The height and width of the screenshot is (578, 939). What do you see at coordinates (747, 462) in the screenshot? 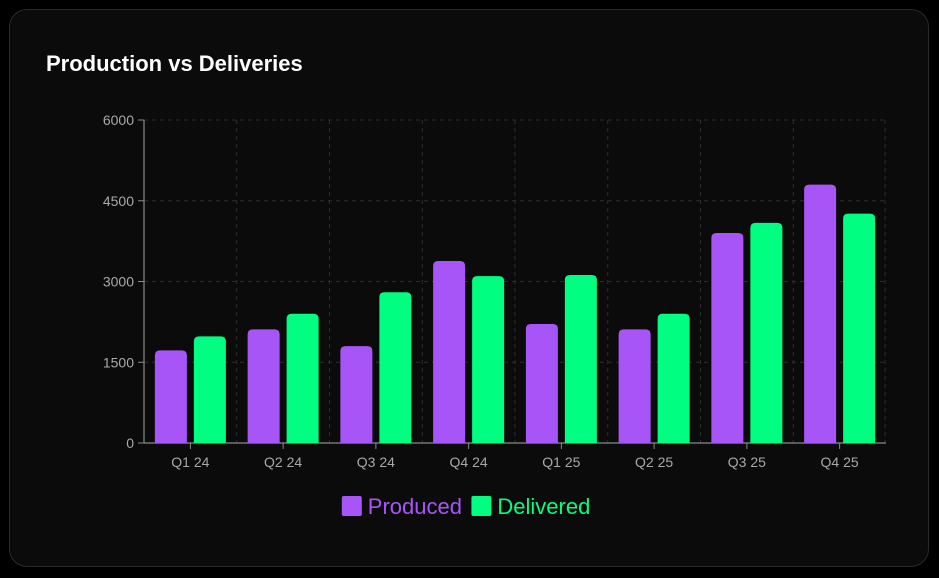
I see `x-tick-label: Q3 25` at bounding box center [747, 462].